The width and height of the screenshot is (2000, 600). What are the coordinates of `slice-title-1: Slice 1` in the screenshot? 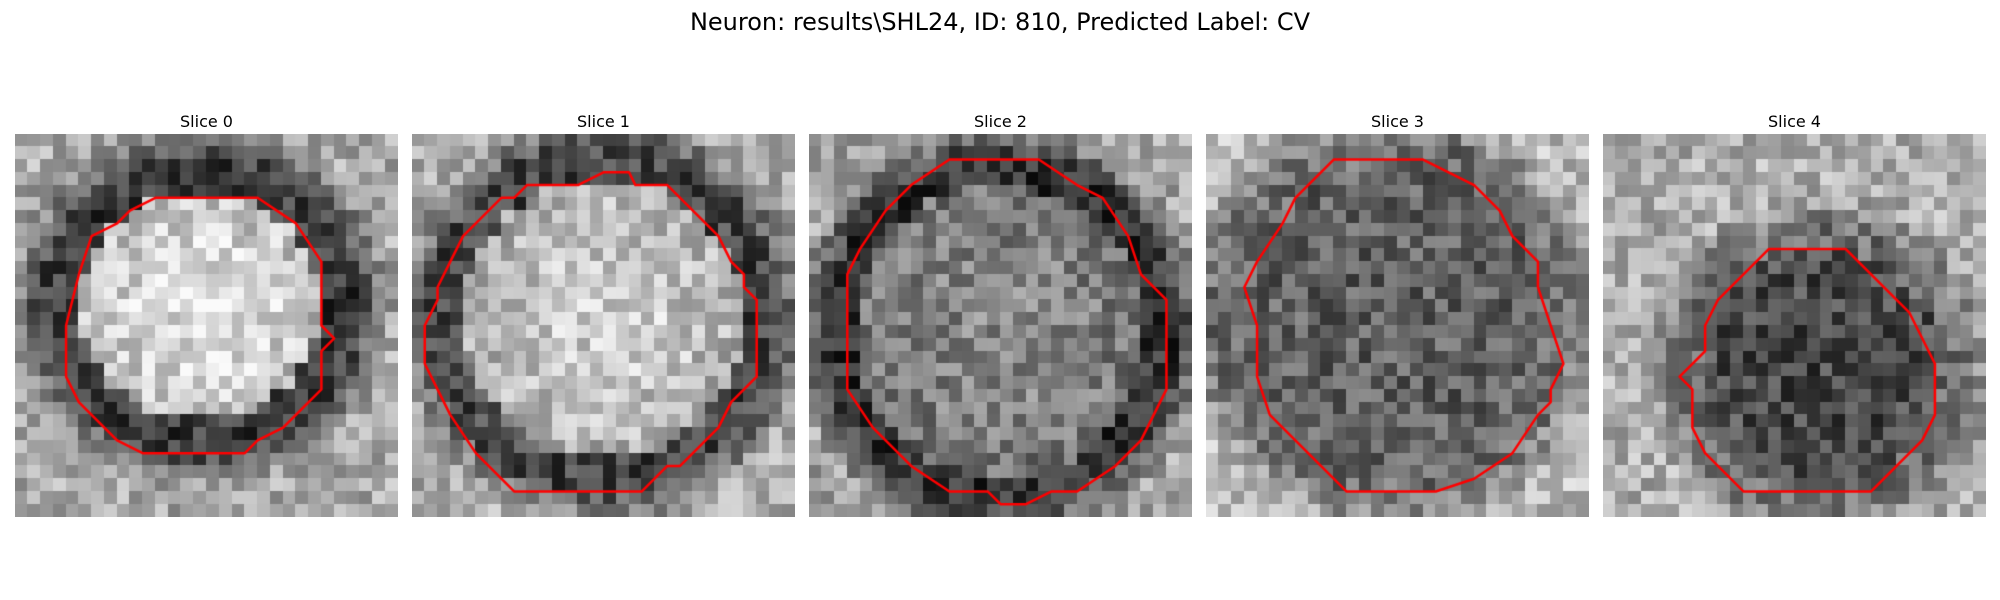 It's located at (603, 121).